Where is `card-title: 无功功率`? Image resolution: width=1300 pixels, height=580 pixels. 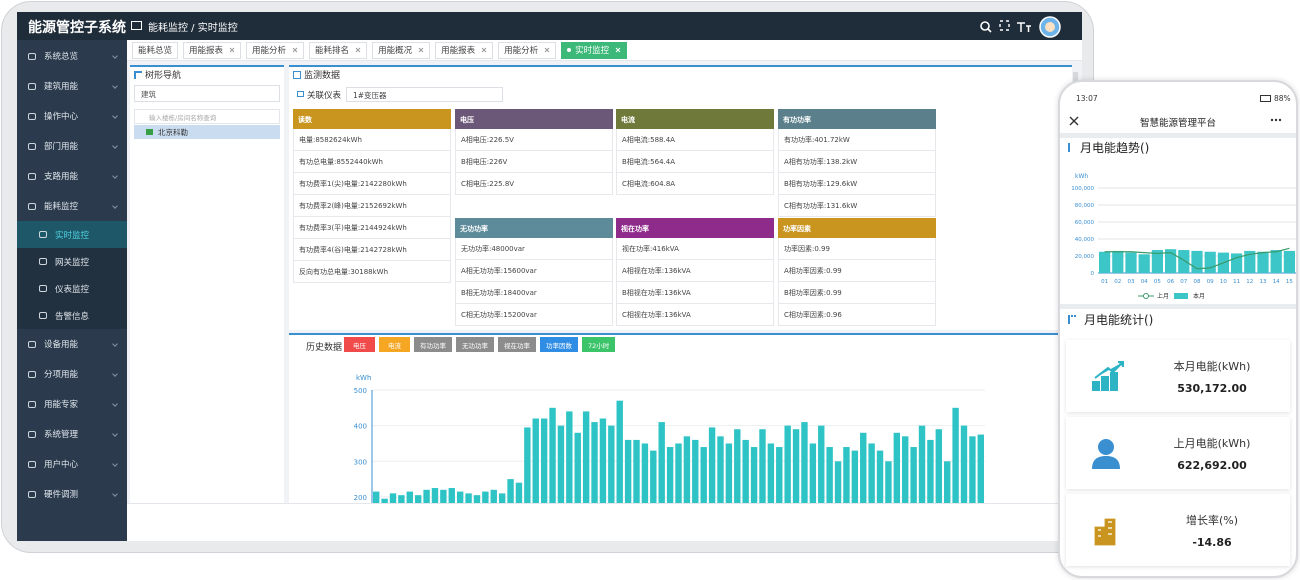 card-title: 无功功率 is located at coordinates (534, 228).